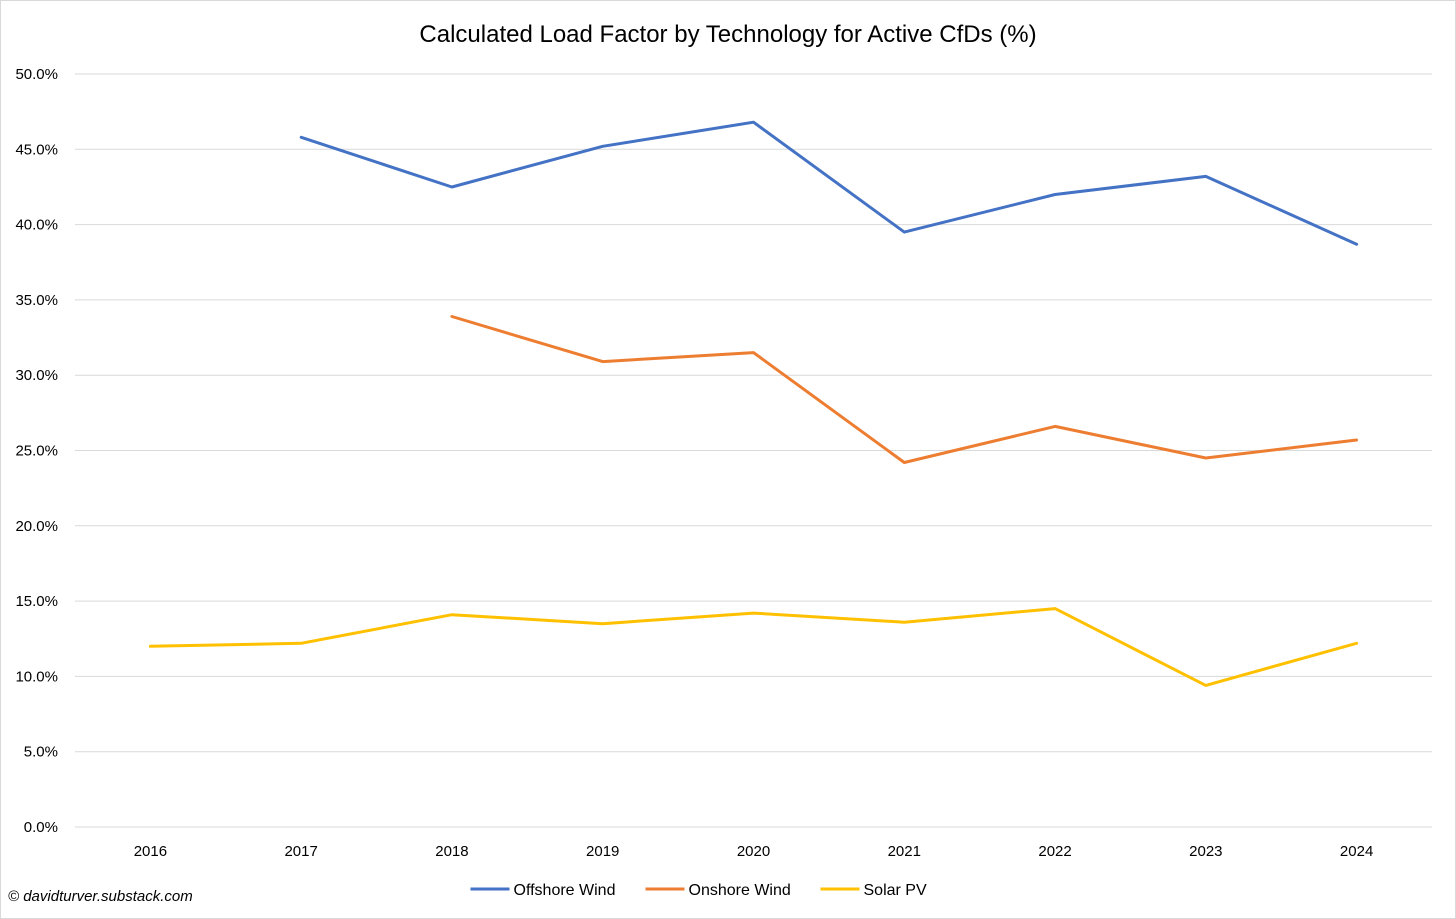  Describe the element at coordinates (1356, 851) in the screenshot. I see `x-tick-label: 2024` at that location.